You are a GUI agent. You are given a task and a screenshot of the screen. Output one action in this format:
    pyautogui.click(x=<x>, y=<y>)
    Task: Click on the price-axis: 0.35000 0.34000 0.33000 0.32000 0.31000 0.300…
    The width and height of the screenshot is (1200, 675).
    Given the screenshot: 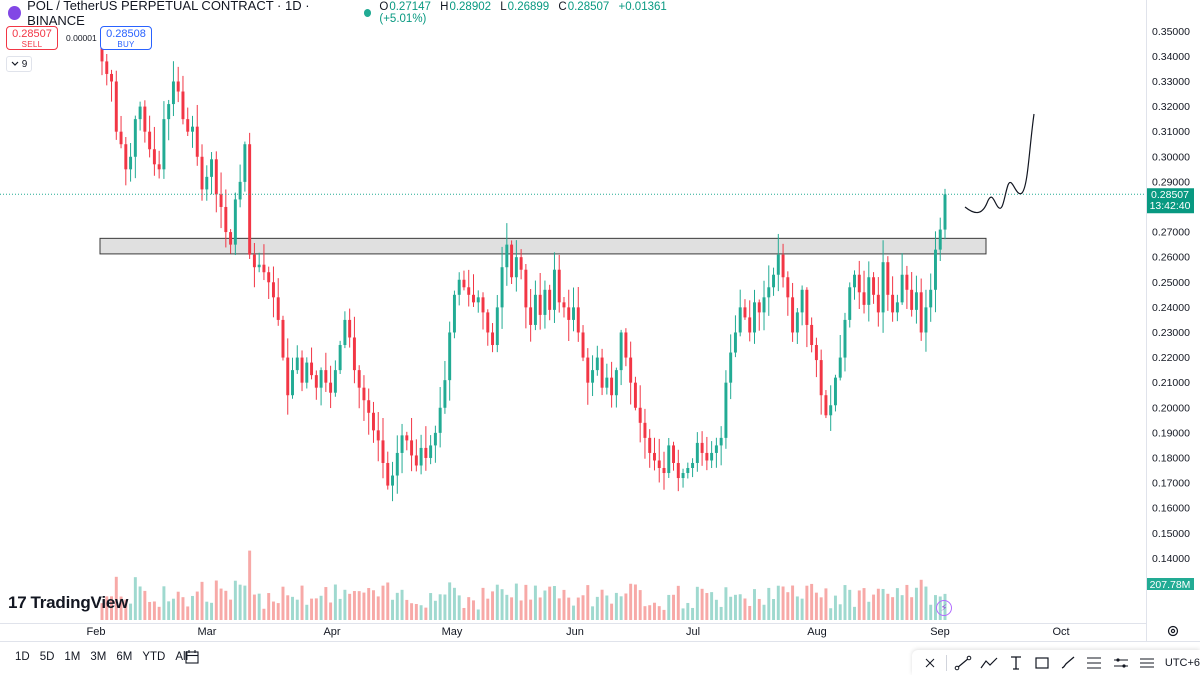 What is the action you would take?
    pyautogui.click(x=1171, y=308)
    